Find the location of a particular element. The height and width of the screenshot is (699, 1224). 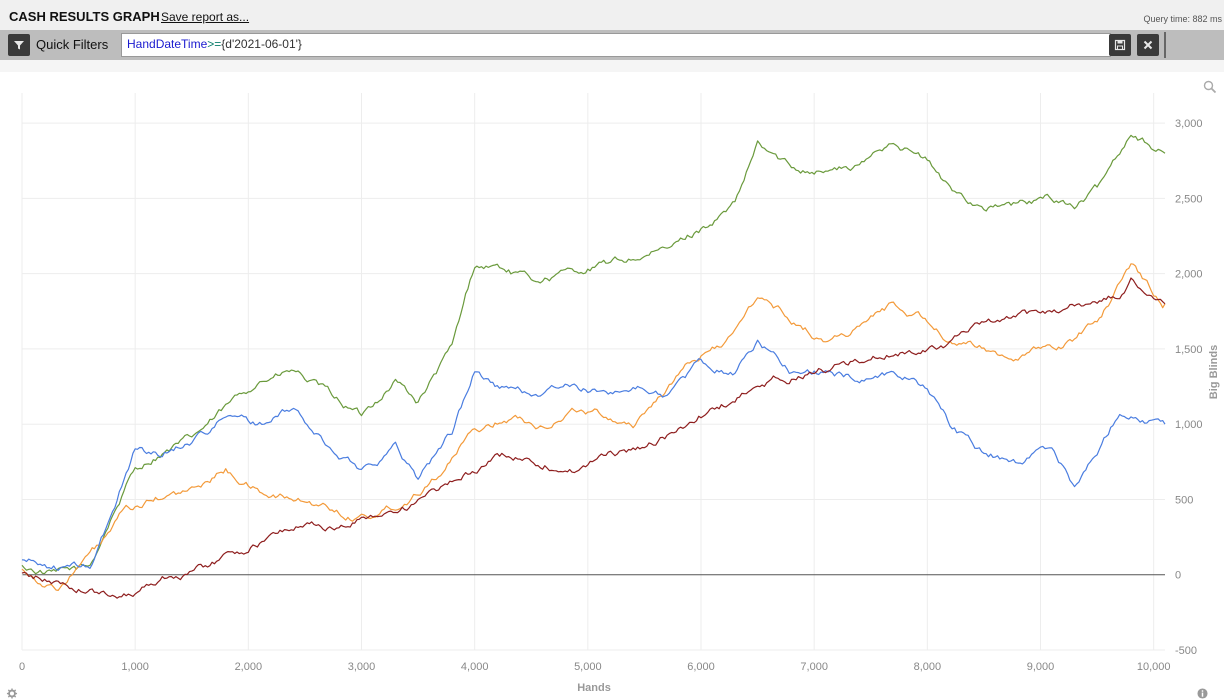

x-tick-label: 10,000 is located at coordinates (1154, 667).